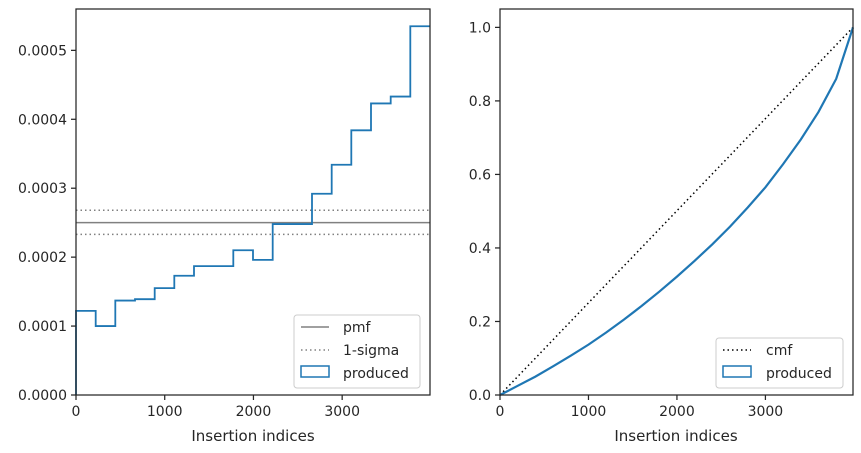  Describe the element at coordinates (675, 436) in the screenshot. I see `right-x-axis-title: Insertion indices` at that location.